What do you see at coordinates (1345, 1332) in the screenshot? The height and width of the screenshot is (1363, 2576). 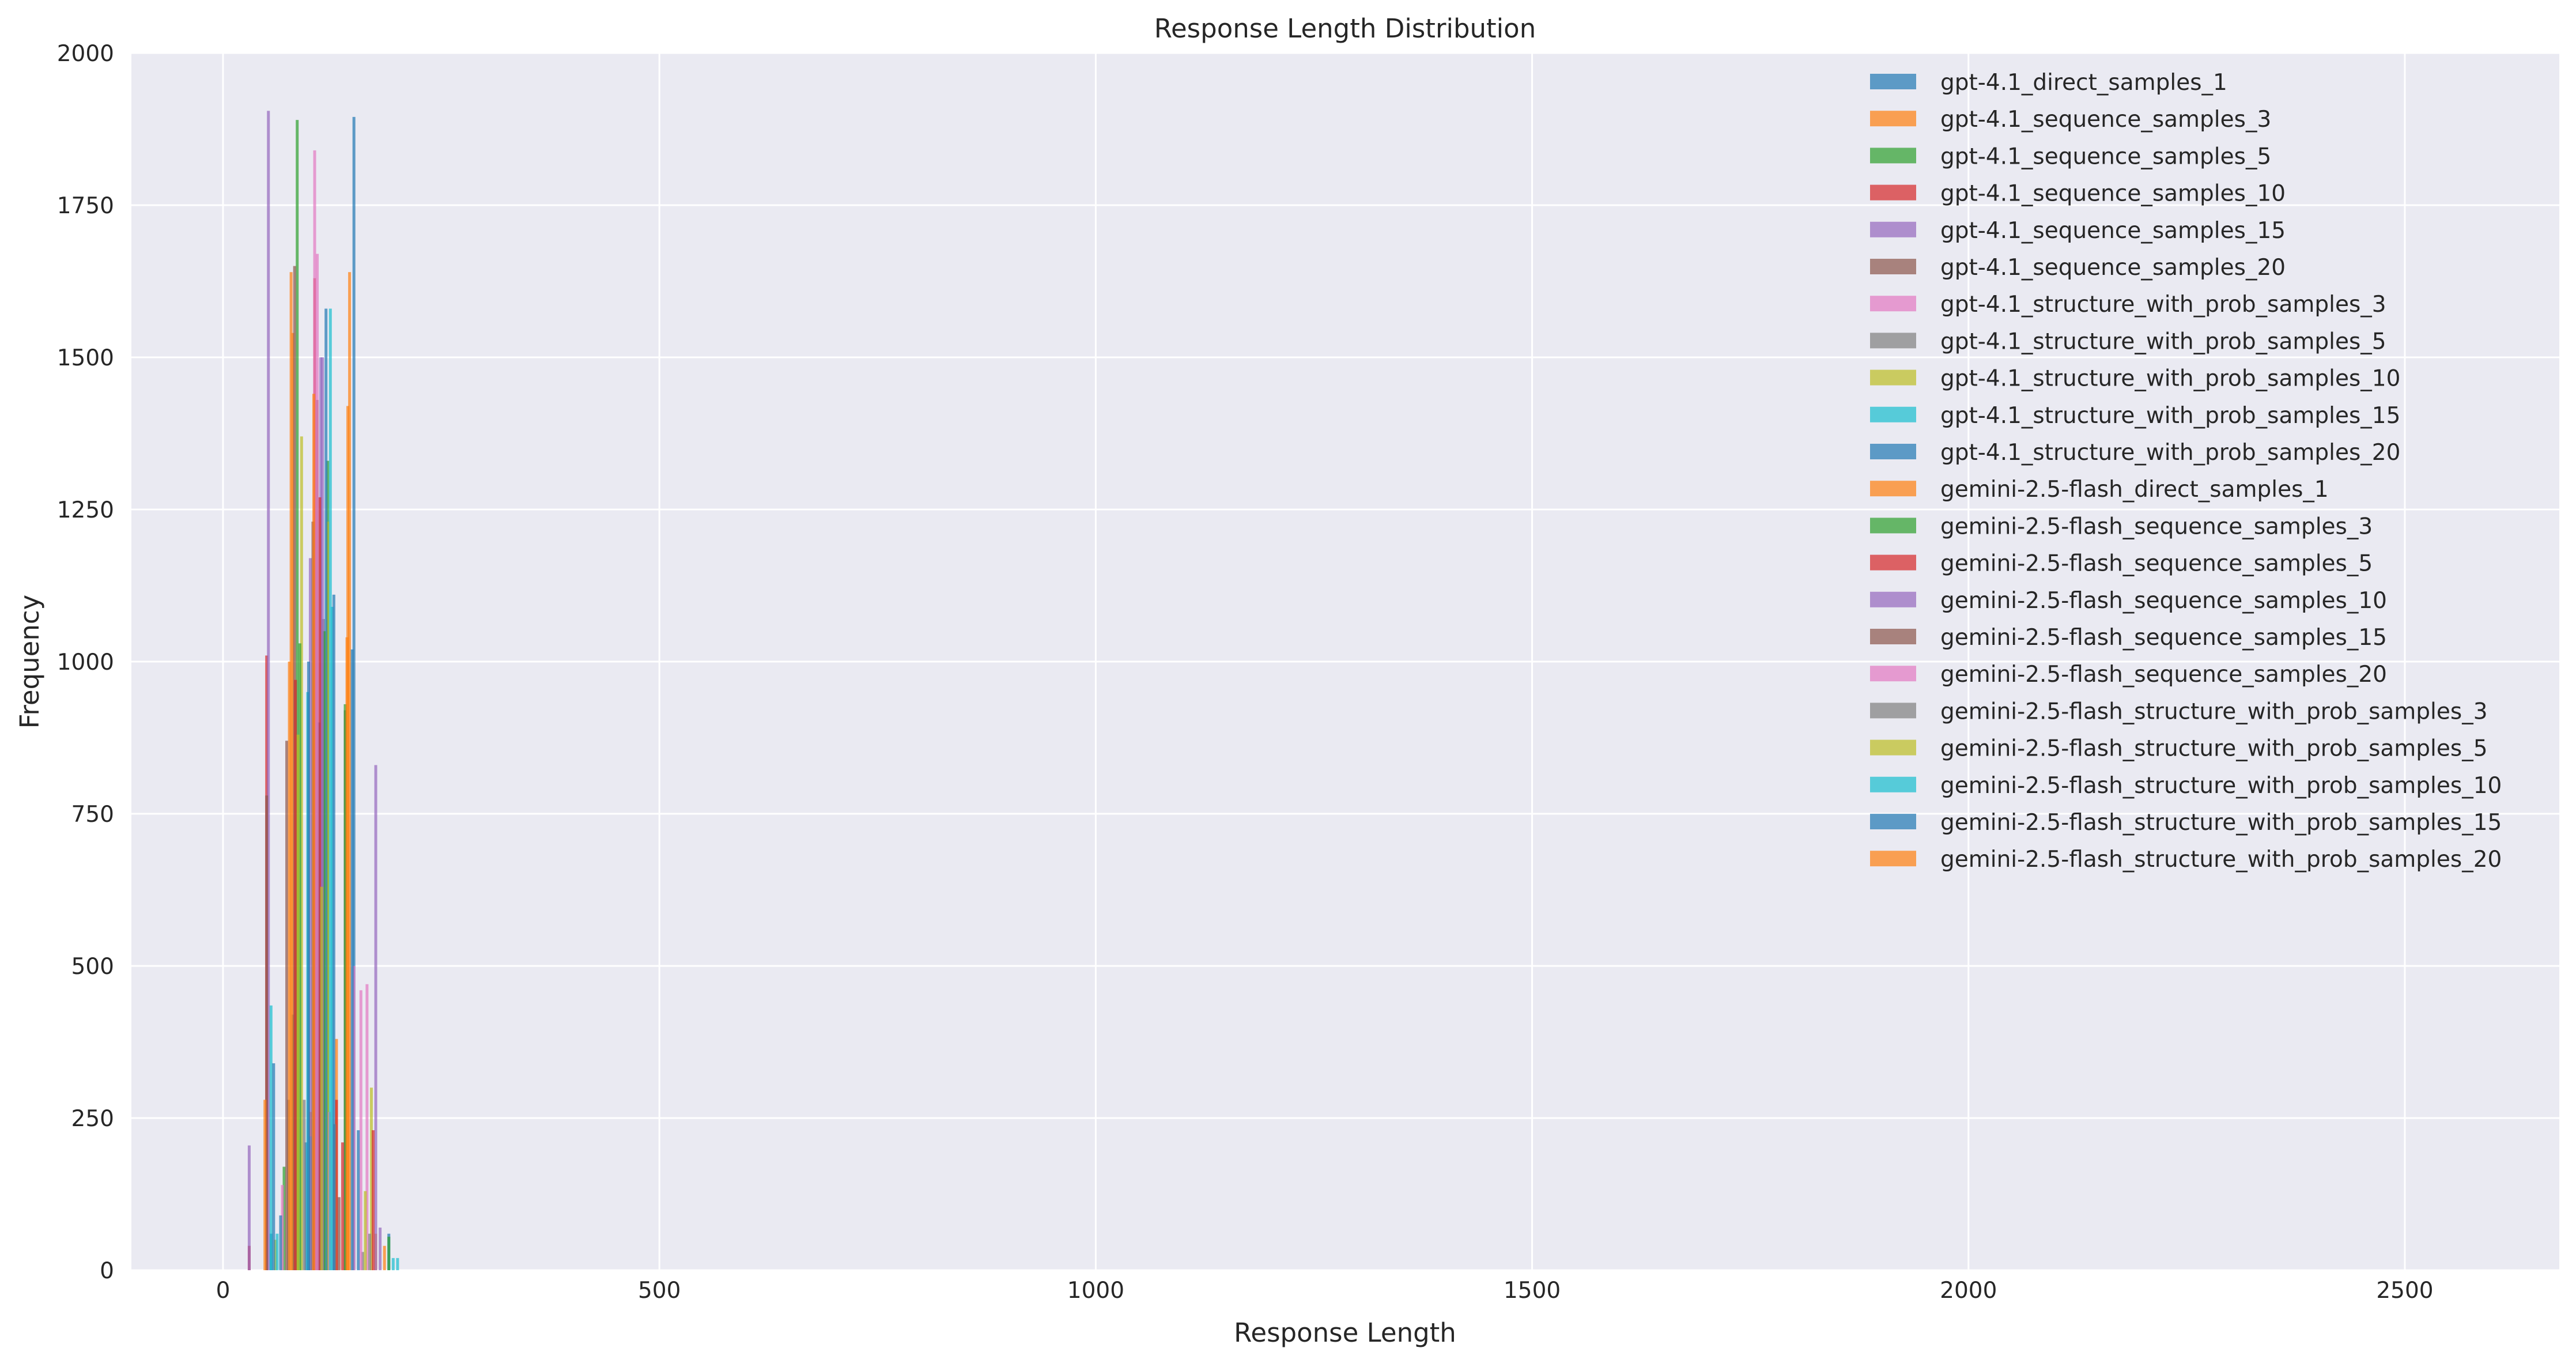 I see `x-axis-label: Response Length` at bounding box center [1345, 1332].